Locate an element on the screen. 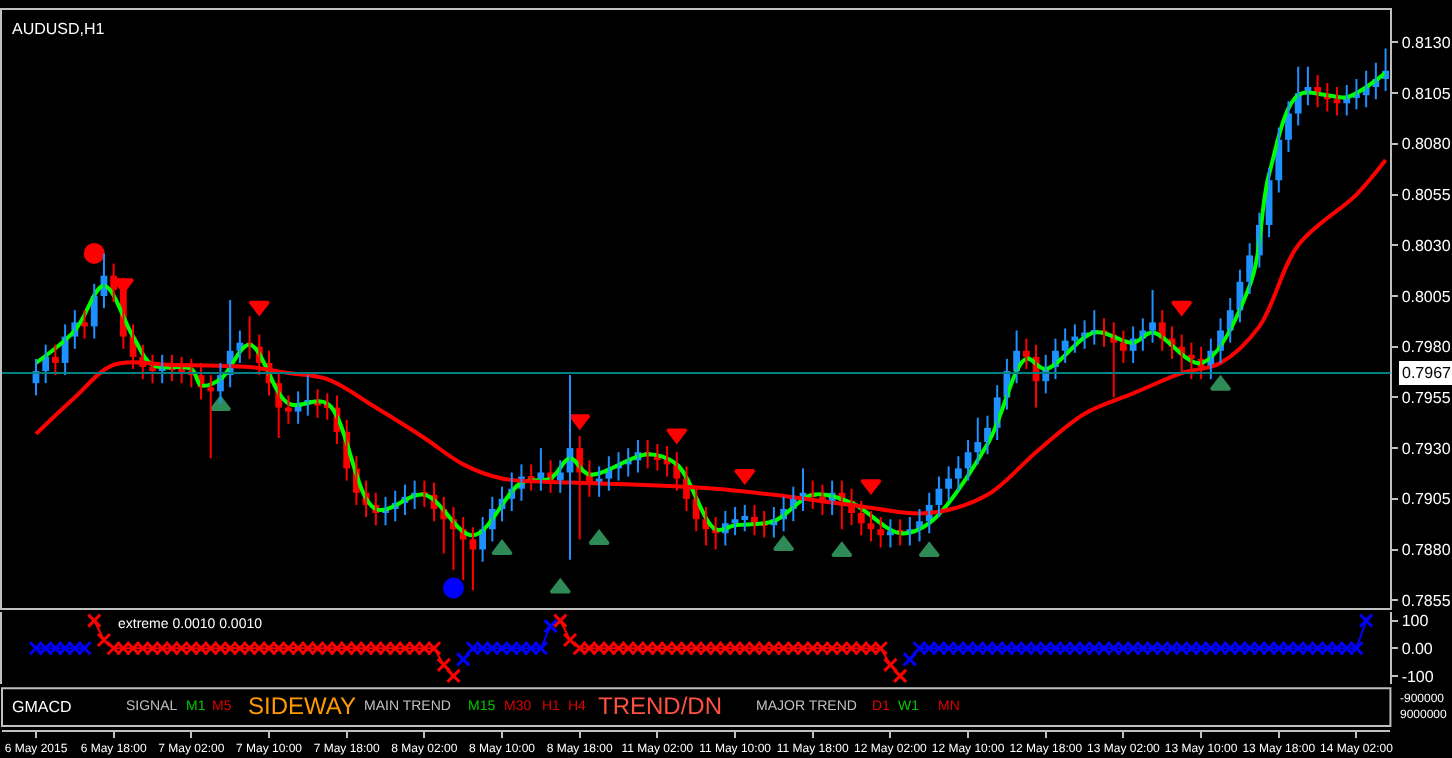 The height and width of the screenshot is (758, 1452). y-tick-label: 0.7855 is located at coordinates (1426, 600).